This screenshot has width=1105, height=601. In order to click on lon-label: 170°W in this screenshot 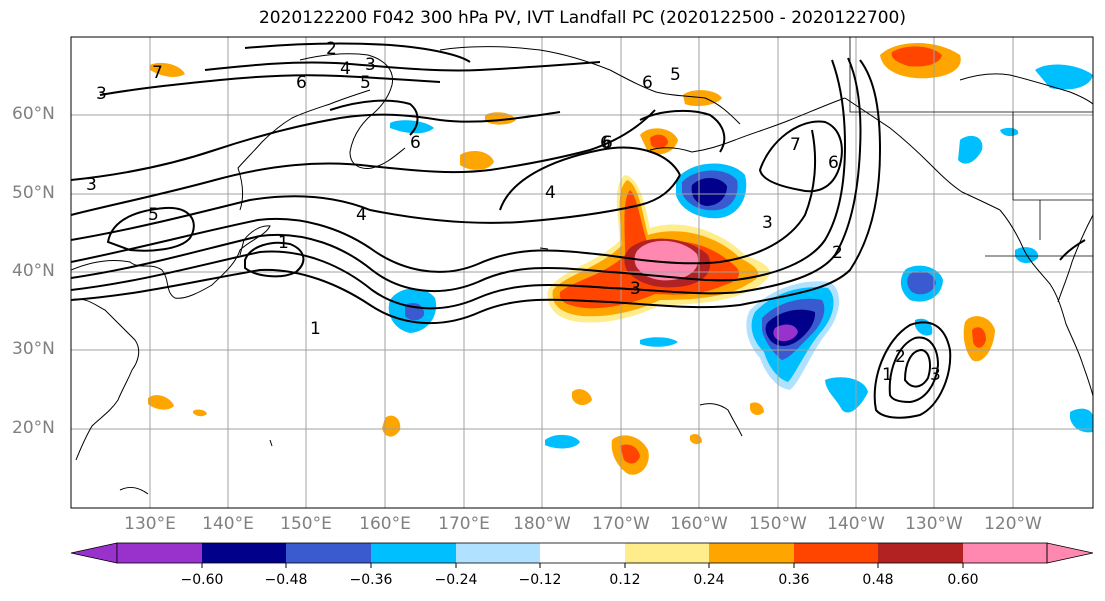, I will do `click(621, 524)`.